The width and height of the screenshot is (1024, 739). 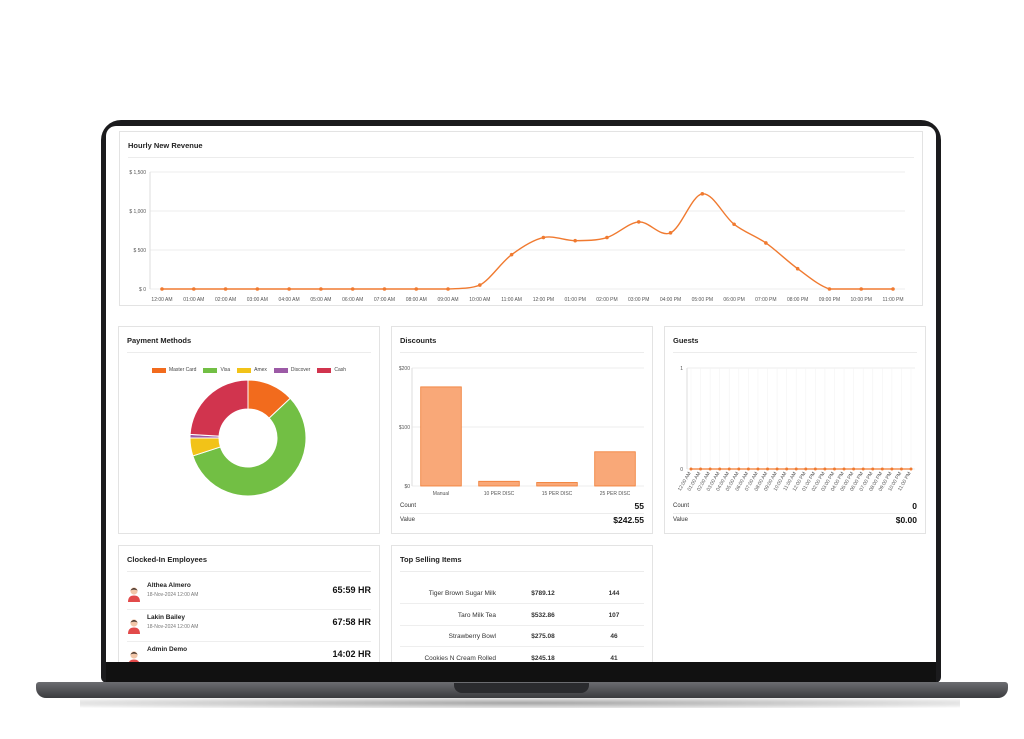 I want to click on item-amount: $532.86, so click(x=543, y=615).